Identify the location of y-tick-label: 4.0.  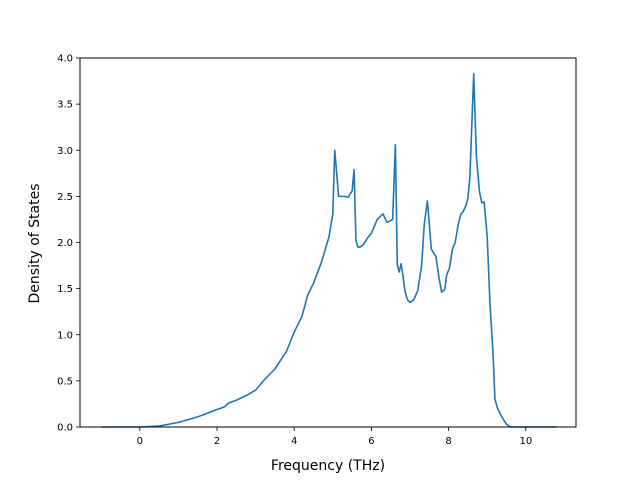
(65, 59).